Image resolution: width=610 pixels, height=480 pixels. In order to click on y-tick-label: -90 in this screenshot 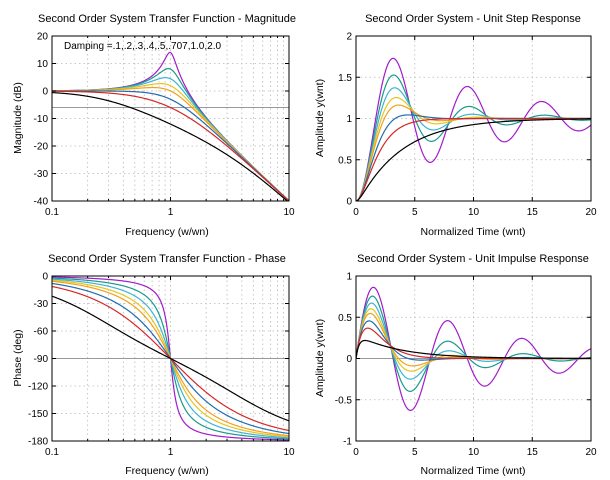, I will do `click(41, 359)`.